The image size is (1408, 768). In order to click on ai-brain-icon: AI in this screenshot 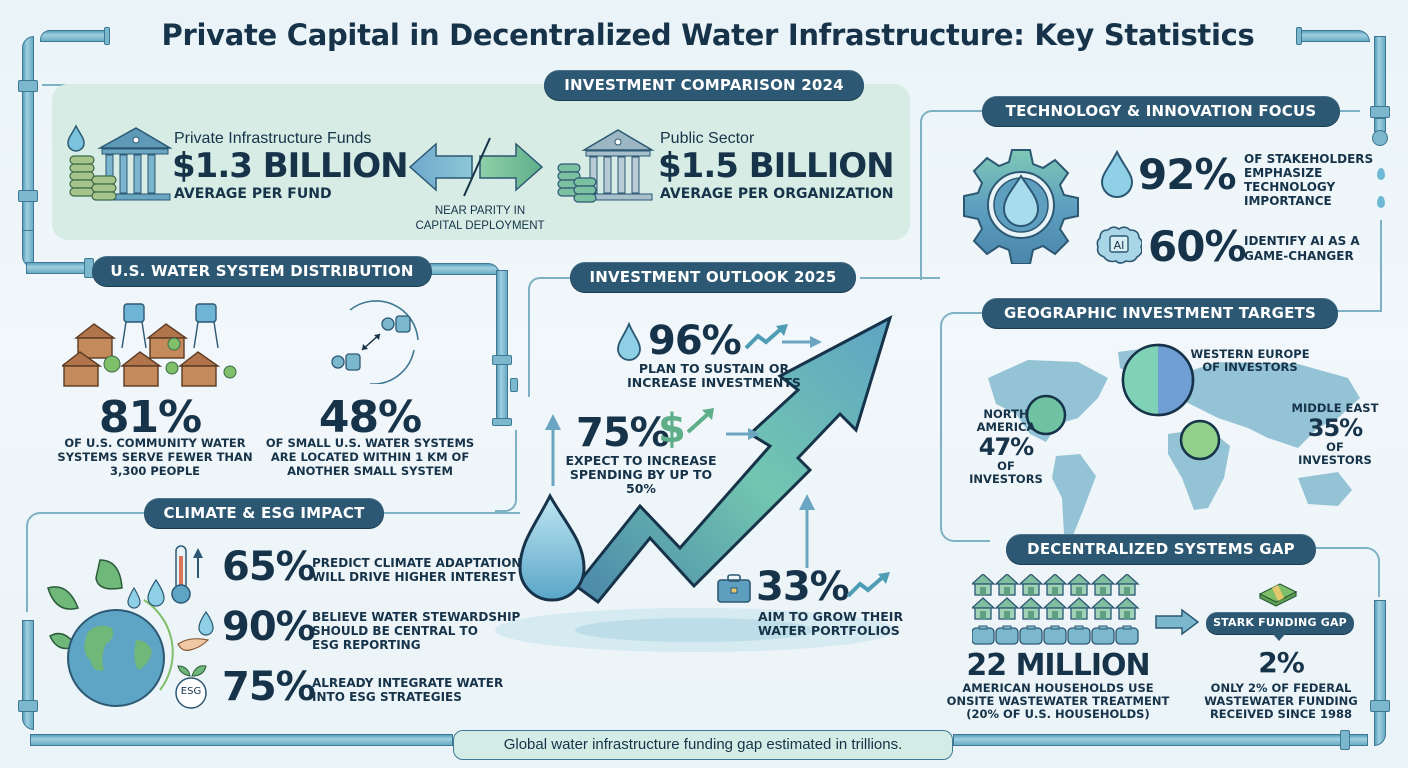, I will do `click(1119, 244)`.